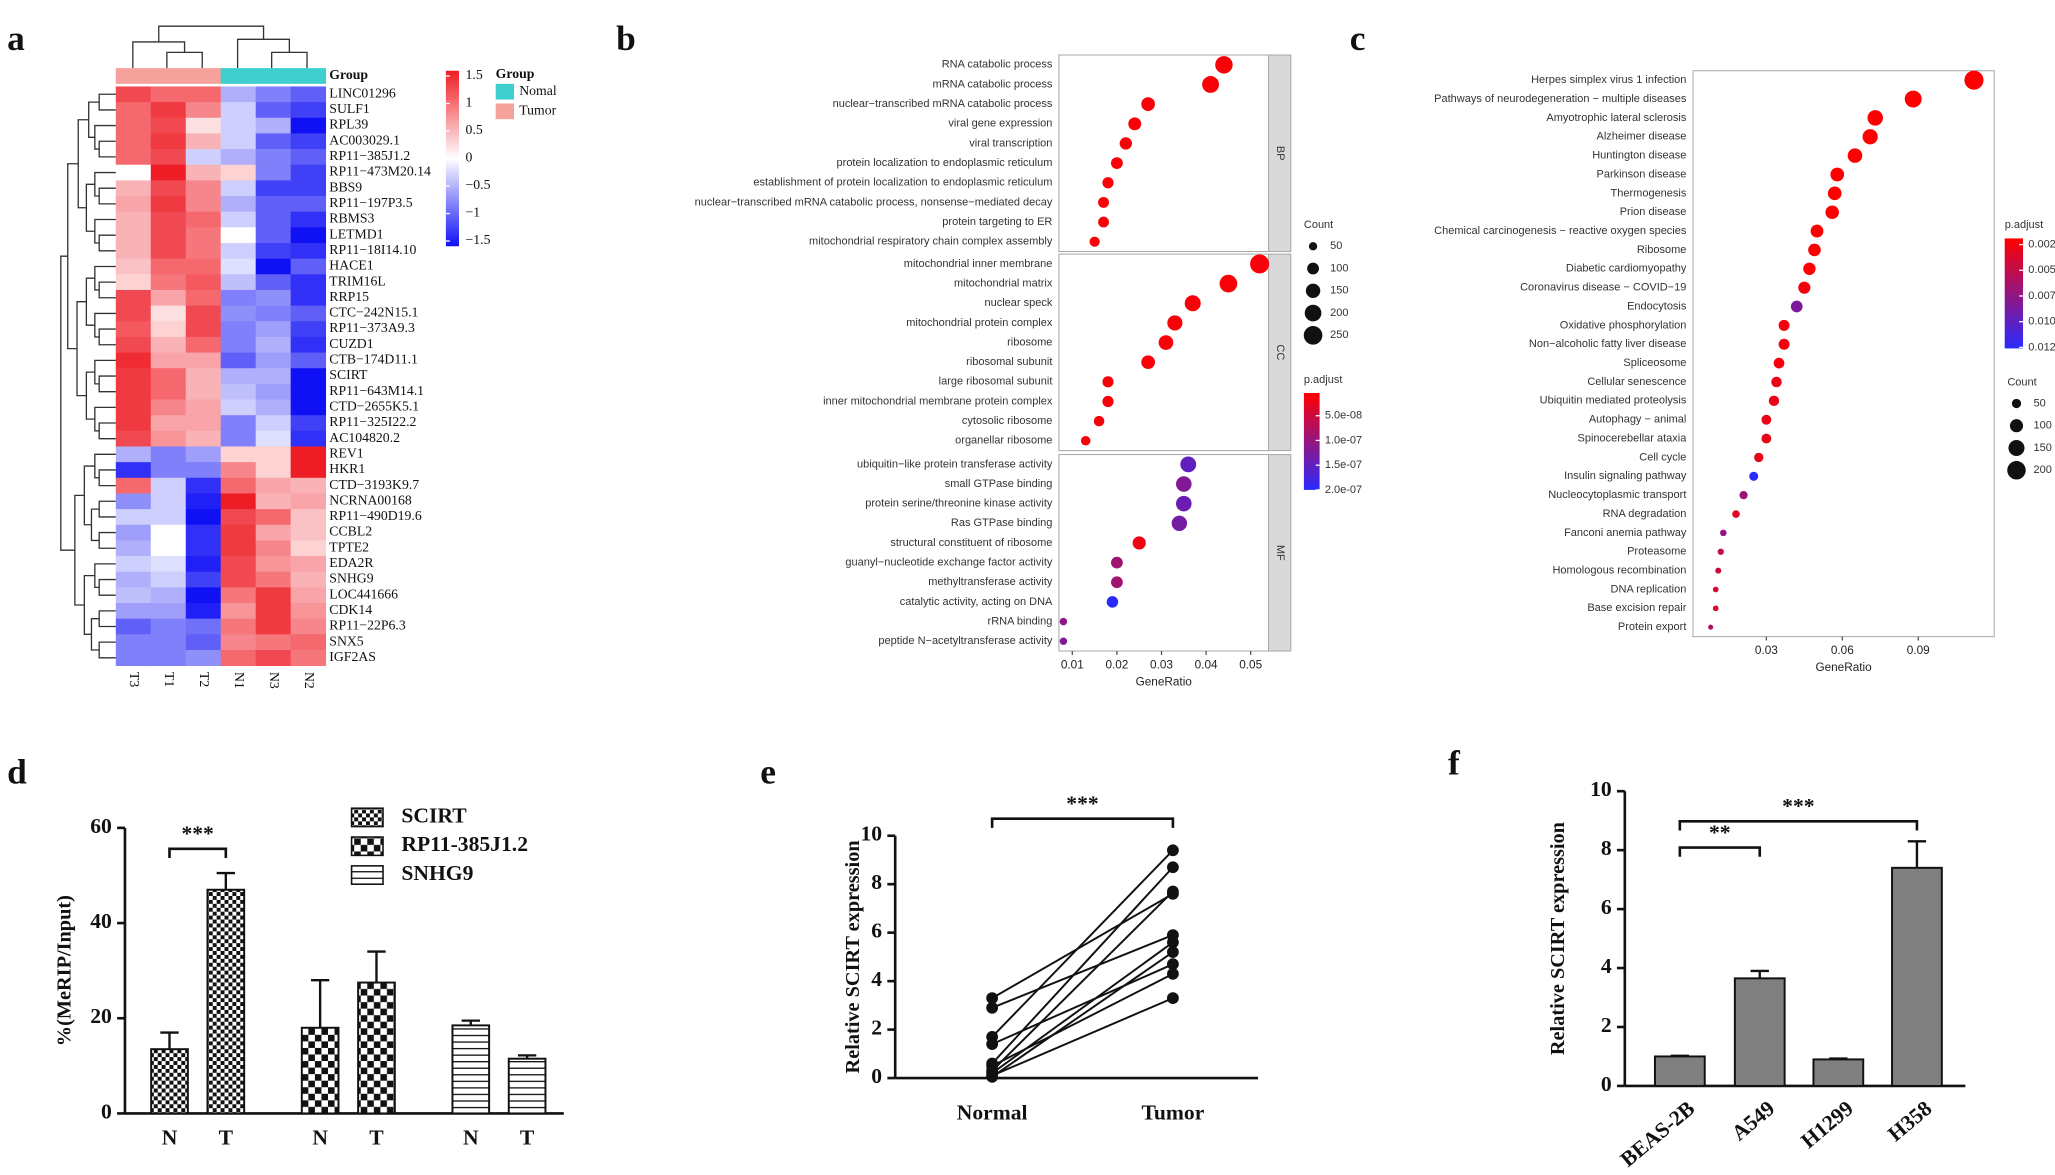  What do you see at coordinates (2021, 382) in the screenshot?
I see `size-legend-title: Count` at bounding box center [2021, 382].